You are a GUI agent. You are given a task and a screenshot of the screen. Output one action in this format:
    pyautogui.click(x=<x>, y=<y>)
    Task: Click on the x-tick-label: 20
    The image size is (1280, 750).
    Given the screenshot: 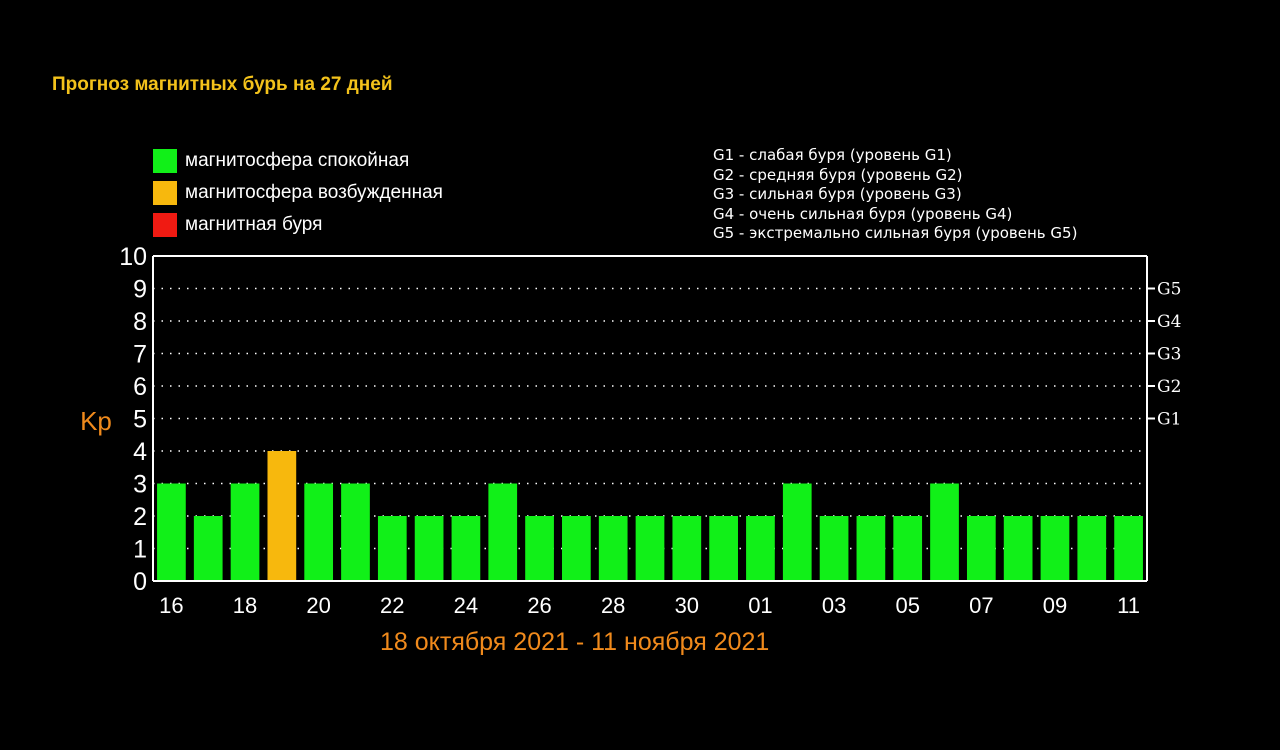 What is the action you would take?
    pyautogui.click(x=318, y=605)
    